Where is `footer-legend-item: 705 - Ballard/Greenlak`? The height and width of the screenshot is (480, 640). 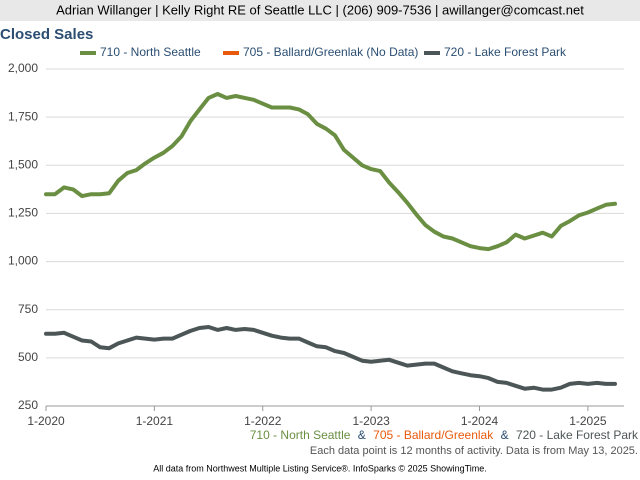 footer-legend-item: 705 - Ballard/Greenlak is located at coordinates (433, 435).